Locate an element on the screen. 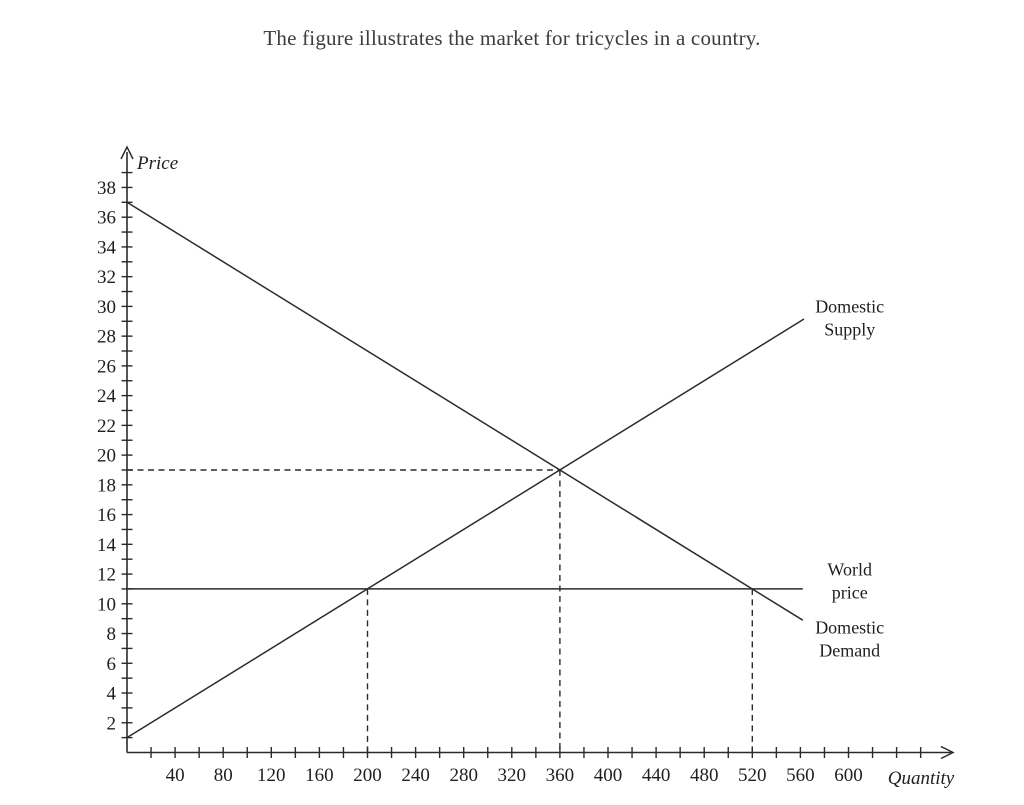  x-tick-label: 600 is located at coordinates (848, 775).